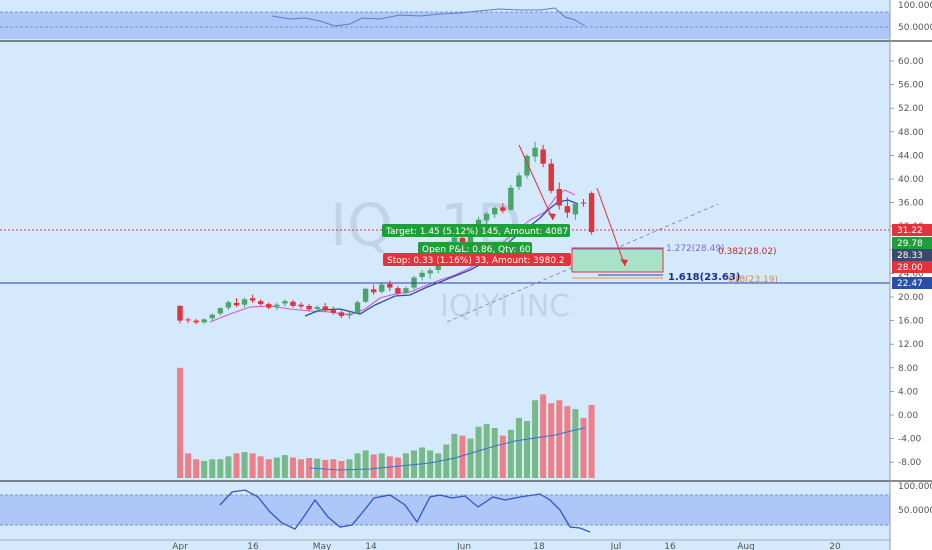 The height and width of the screenshot is (550, 932). I want to click on y-tick-label: 12.00, so click(911, 345).